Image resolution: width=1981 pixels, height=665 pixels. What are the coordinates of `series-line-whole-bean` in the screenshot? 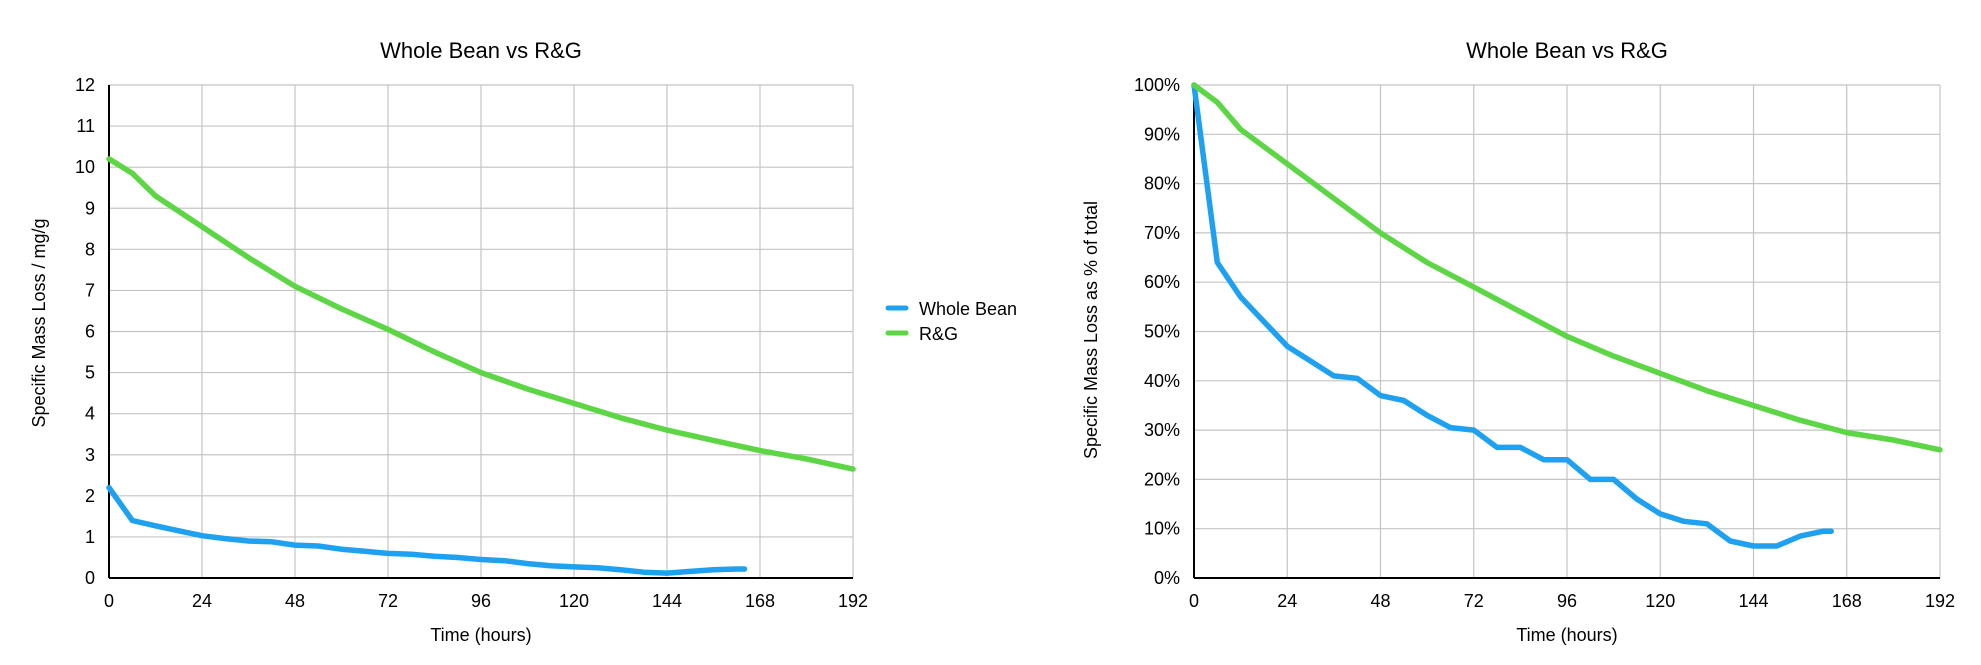 It's located at (427, 530).